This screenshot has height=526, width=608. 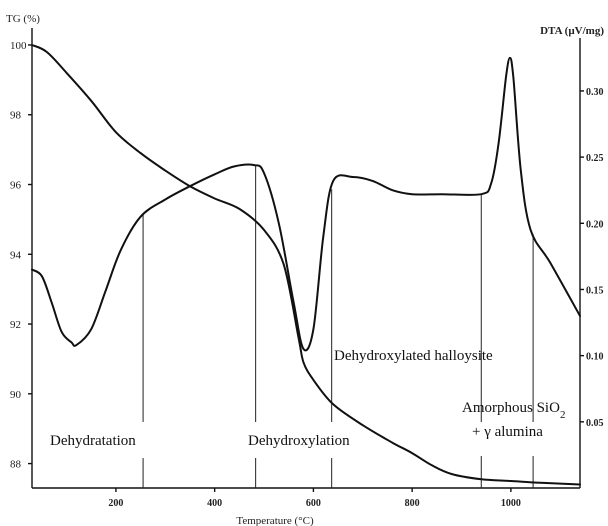 I want to click on right-tick-label: 0.20, so click(x=595, y=224).